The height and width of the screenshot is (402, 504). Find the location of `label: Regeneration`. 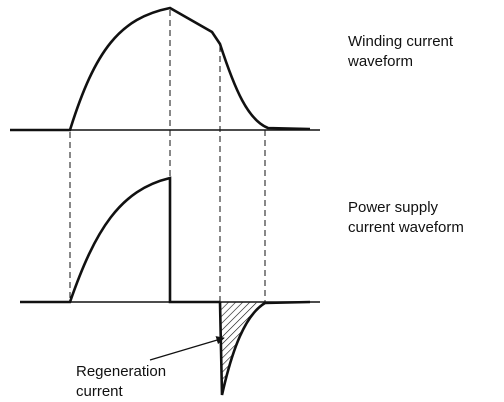

label: Regeneration is located at coordinates (121, 371).